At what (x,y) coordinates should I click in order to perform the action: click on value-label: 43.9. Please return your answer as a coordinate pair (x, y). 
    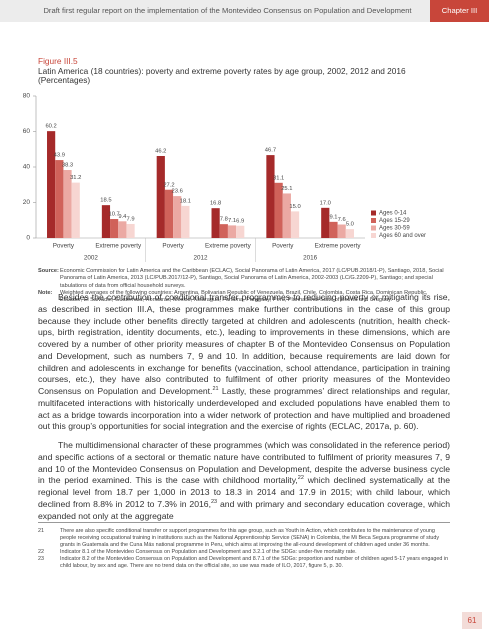
    Looking at the image, I should click on (59, 156).